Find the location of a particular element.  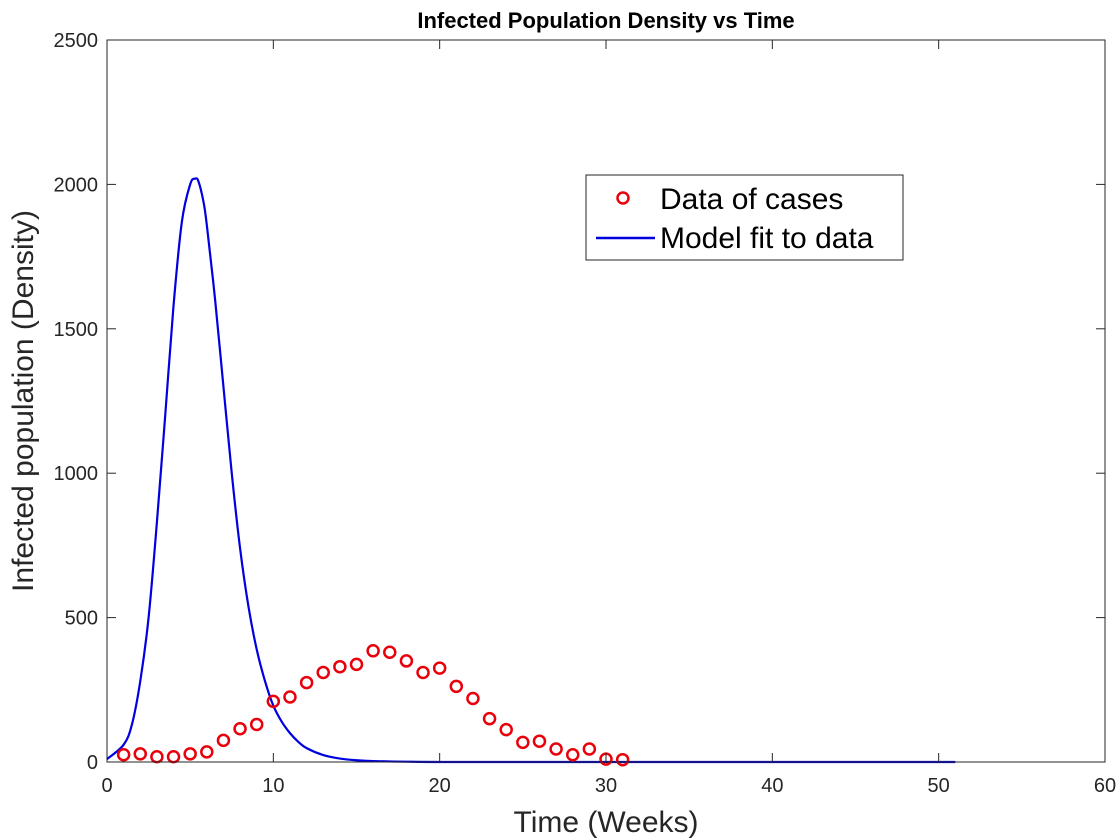

y-axis-label: Infected population (Density) is located at coordinates (23, 401).